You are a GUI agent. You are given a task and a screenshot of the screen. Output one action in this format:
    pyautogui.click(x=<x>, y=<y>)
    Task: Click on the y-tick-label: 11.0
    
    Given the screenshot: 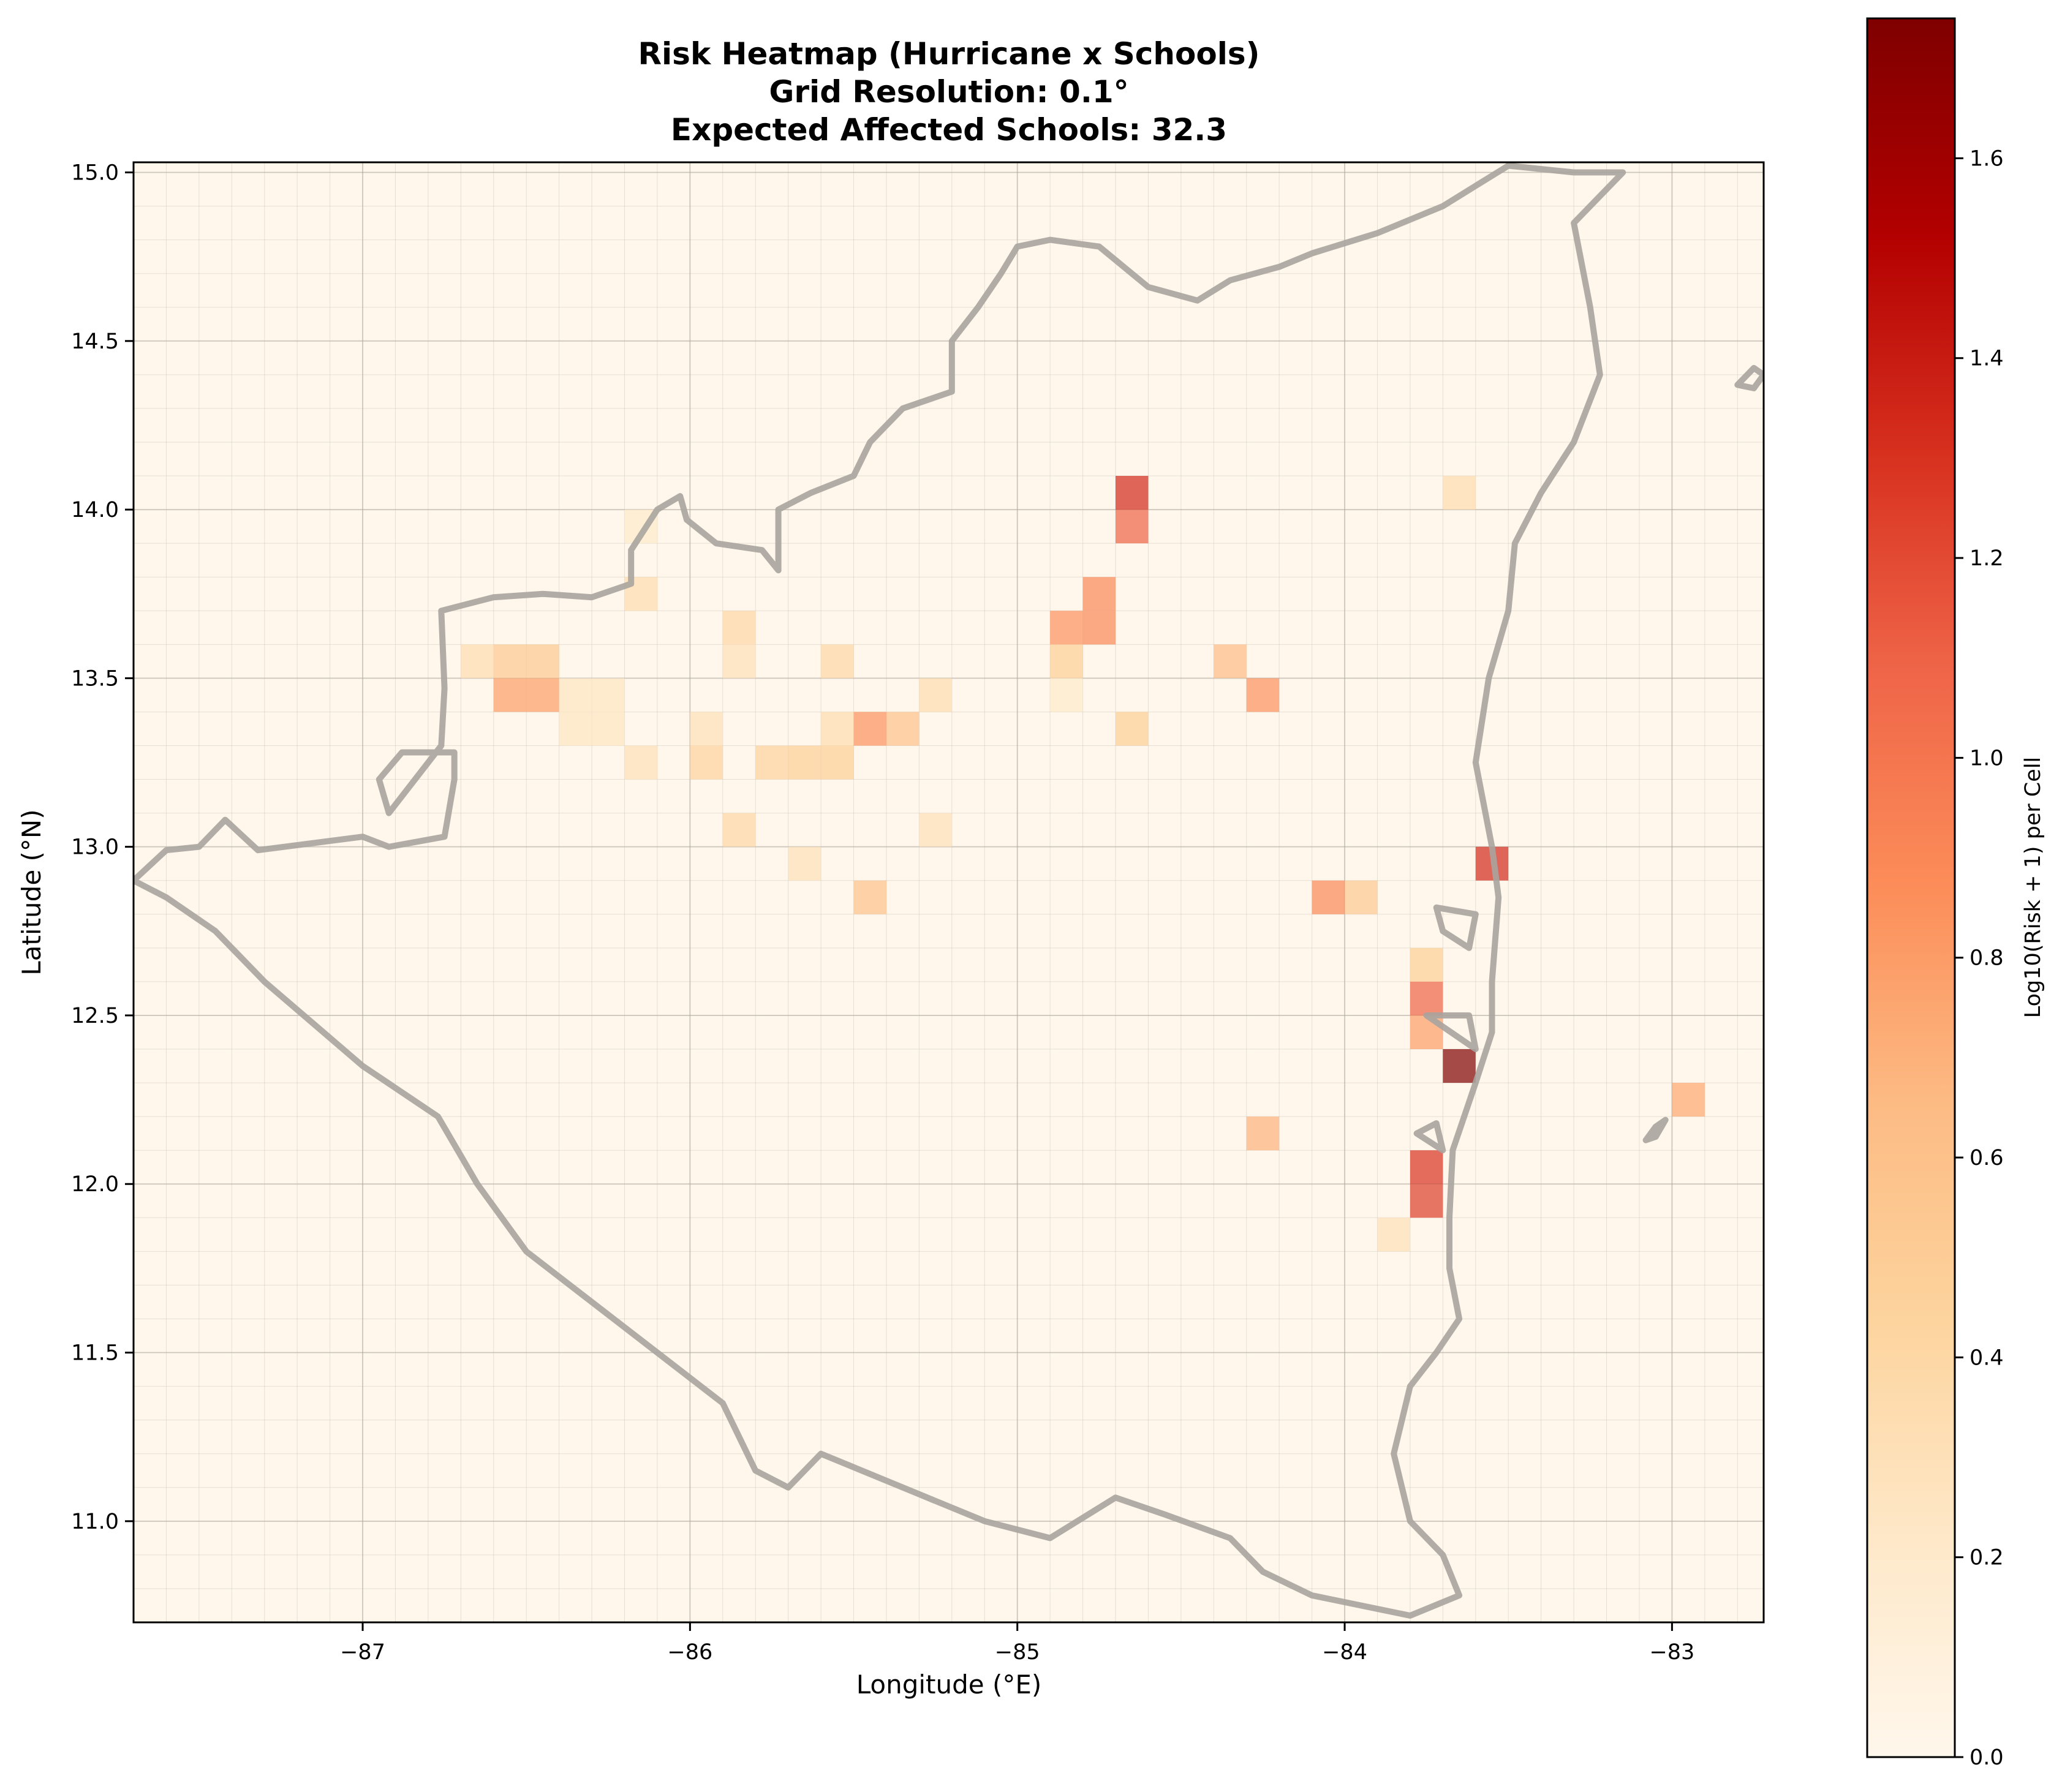 What is the action you would take?
    pyautogui.click(x=95, y=1522)
    